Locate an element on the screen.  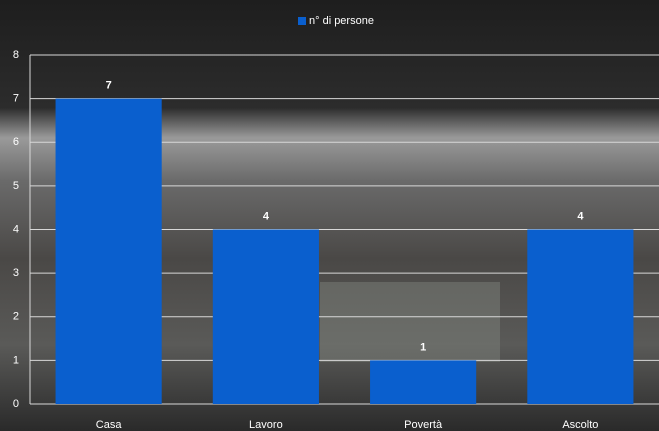
y-tick-label: 5 is located at coordinates (16, 186).